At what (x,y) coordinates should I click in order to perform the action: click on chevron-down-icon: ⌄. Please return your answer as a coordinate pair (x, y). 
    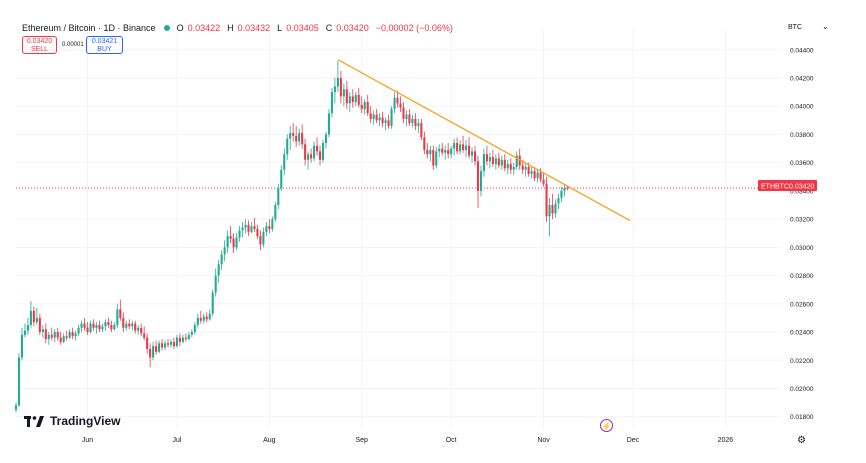
    Looking at the image, I should click on (825, 26).